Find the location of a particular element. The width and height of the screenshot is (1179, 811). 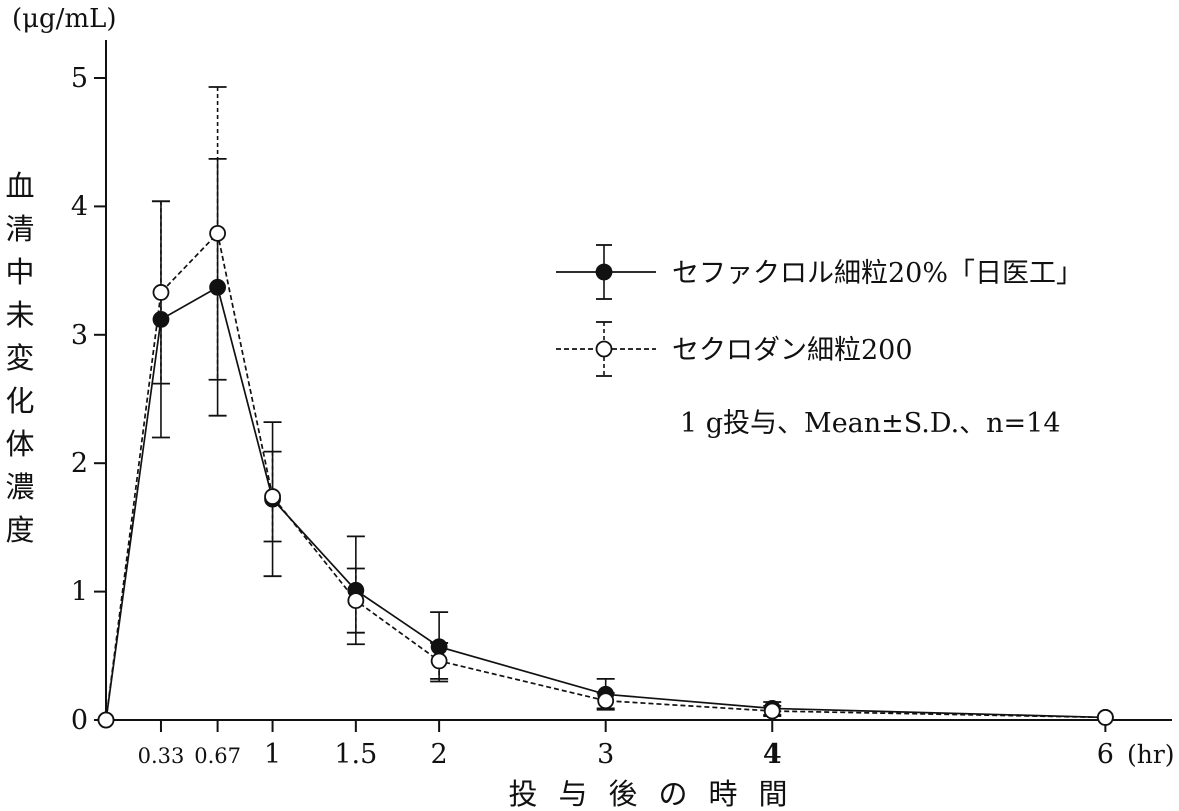

x-tick-label: 1.5 is located at coordinates (355, 754).